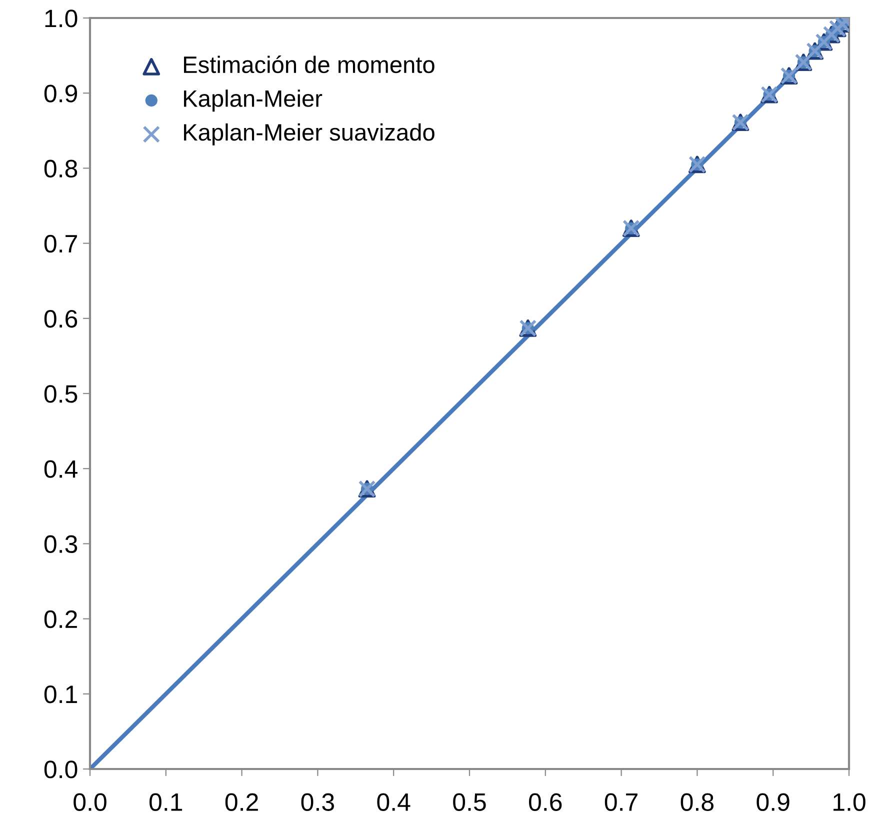  I want to click on x-tick-label: 0.0, so click(90, 802).